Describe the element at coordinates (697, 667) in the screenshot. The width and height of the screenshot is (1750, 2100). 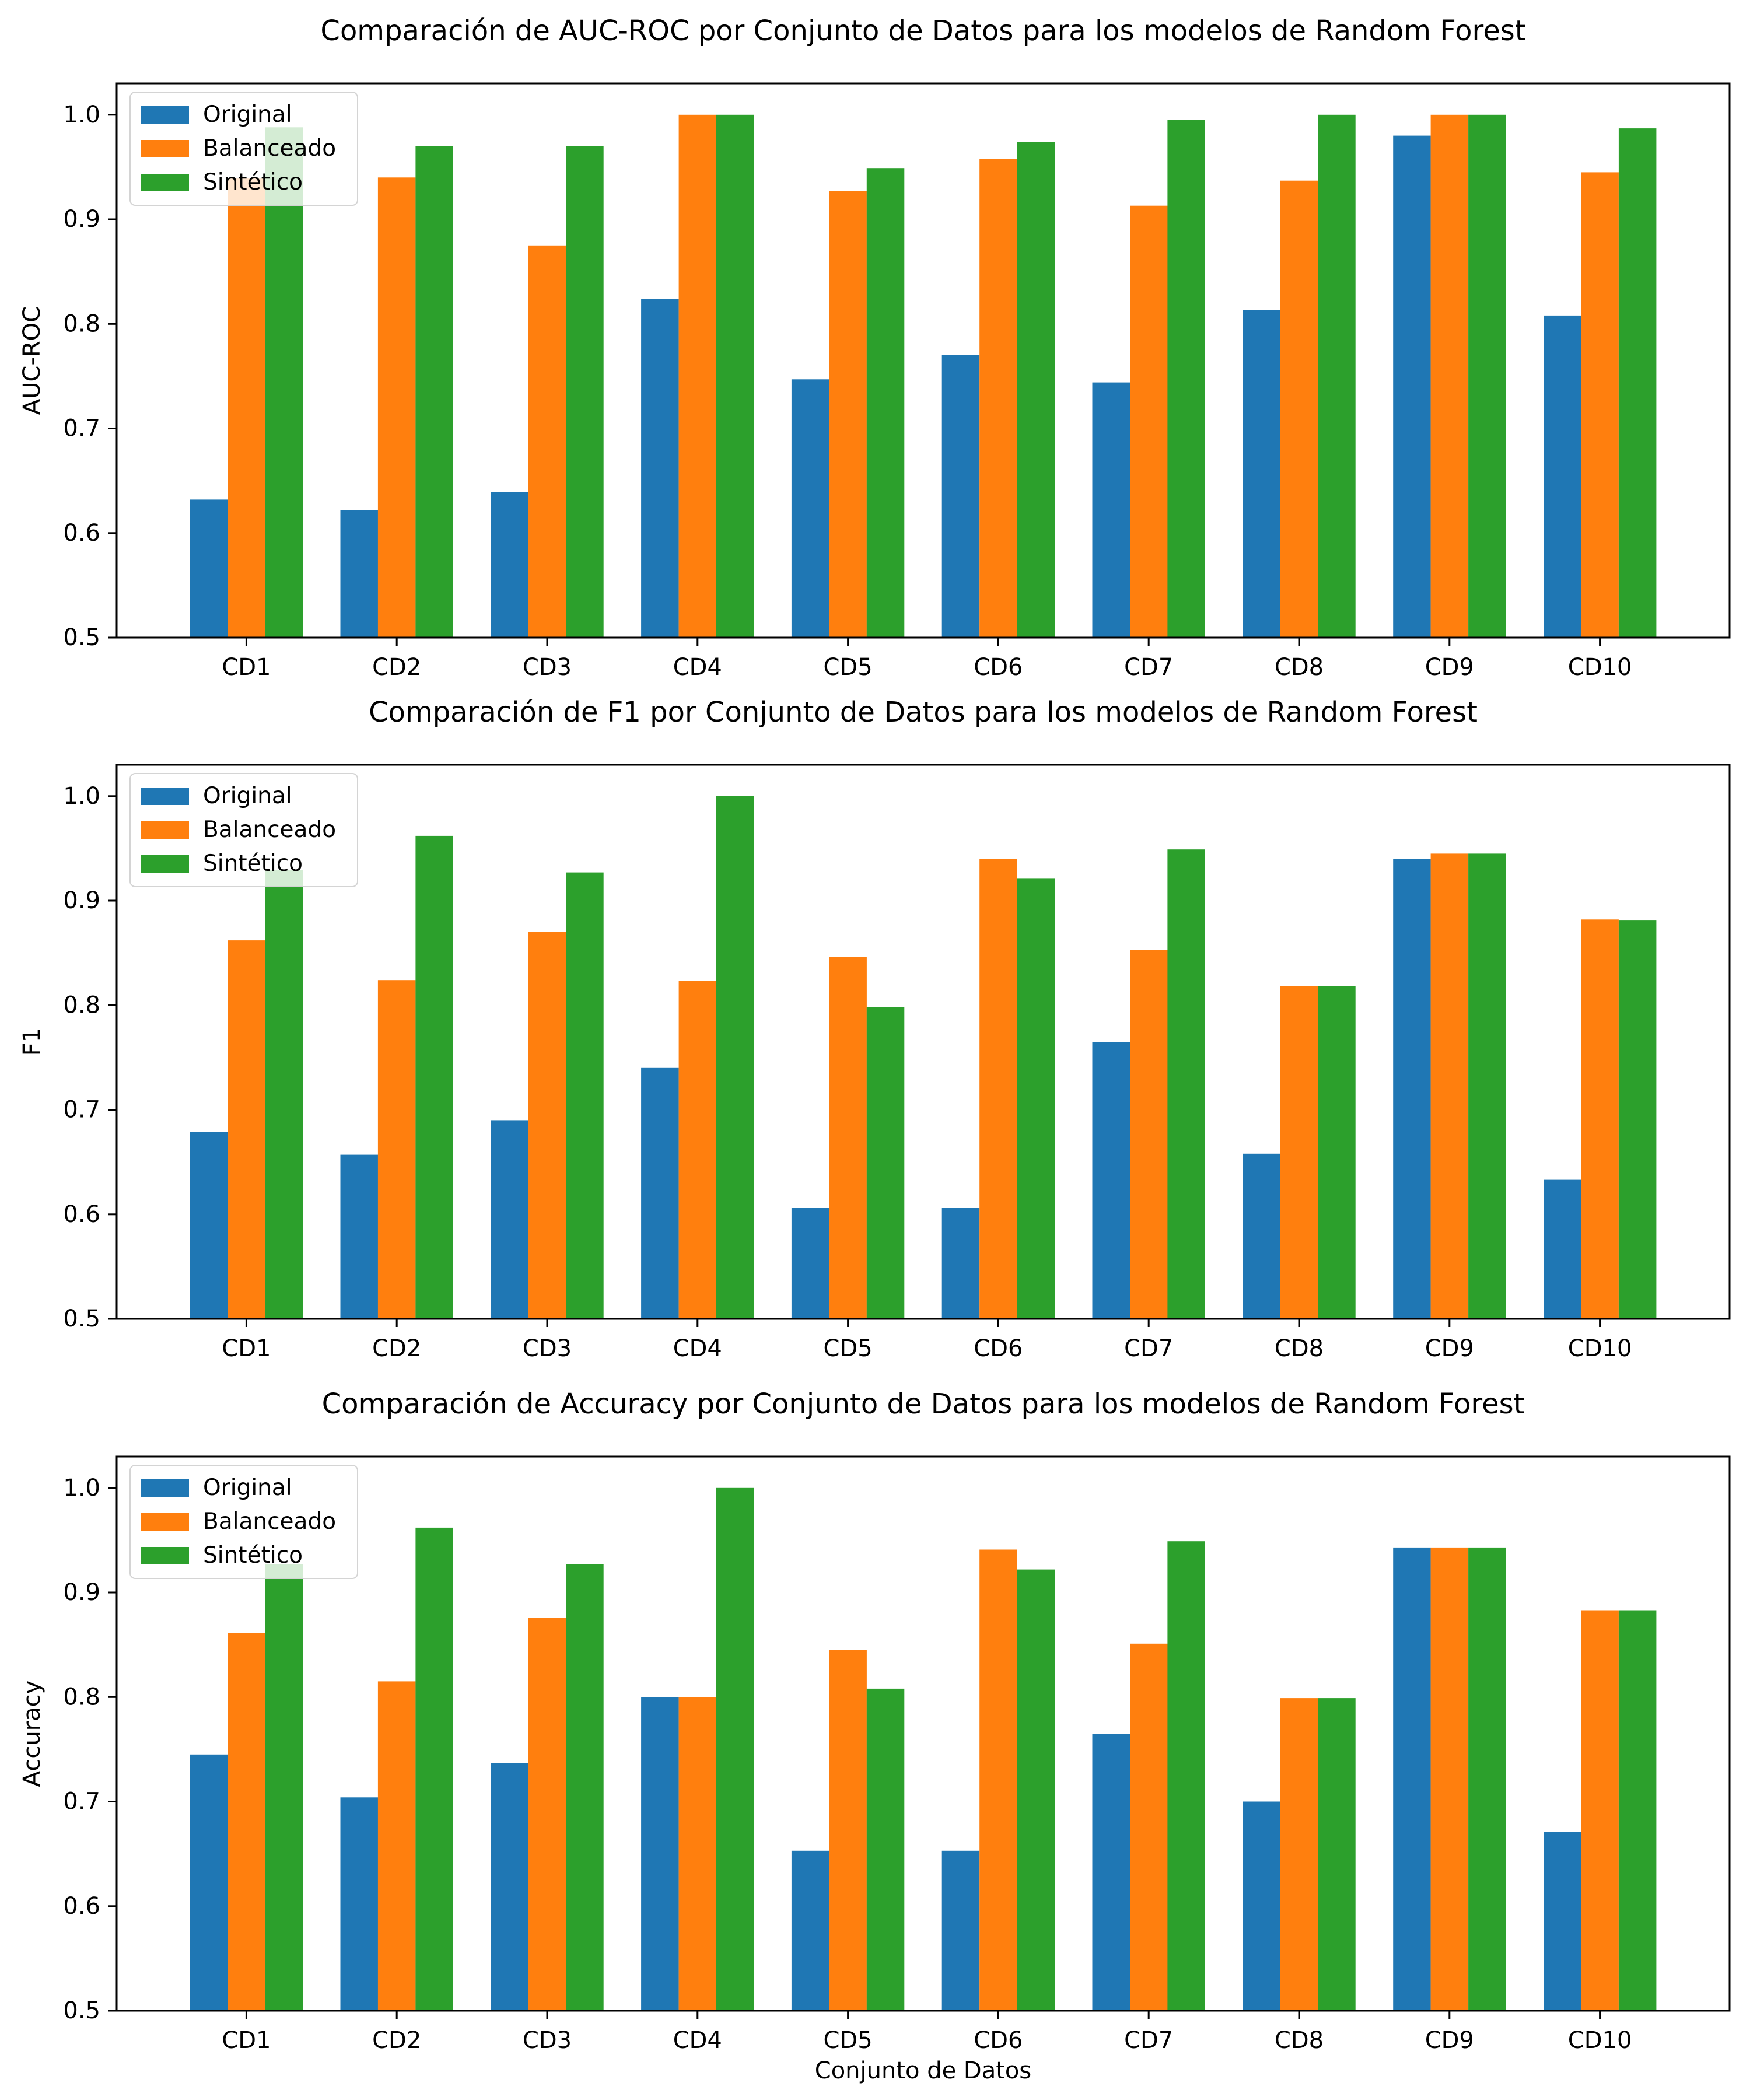
I see `x-tick-label: CD4` at that location.